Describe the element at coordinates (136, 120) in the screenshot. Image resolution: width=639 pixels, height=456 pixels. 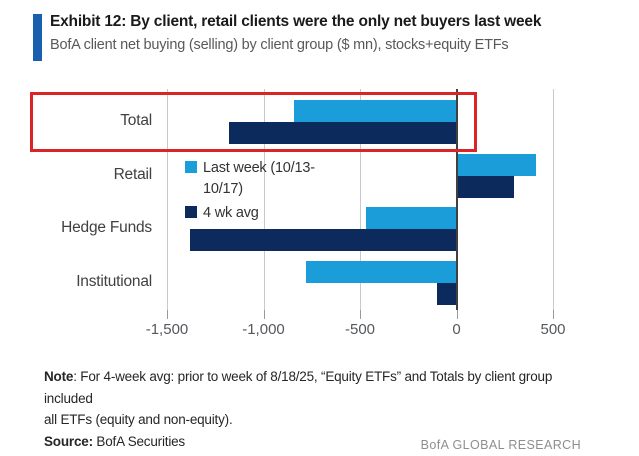
I see `category-label-total: Total` at that location.